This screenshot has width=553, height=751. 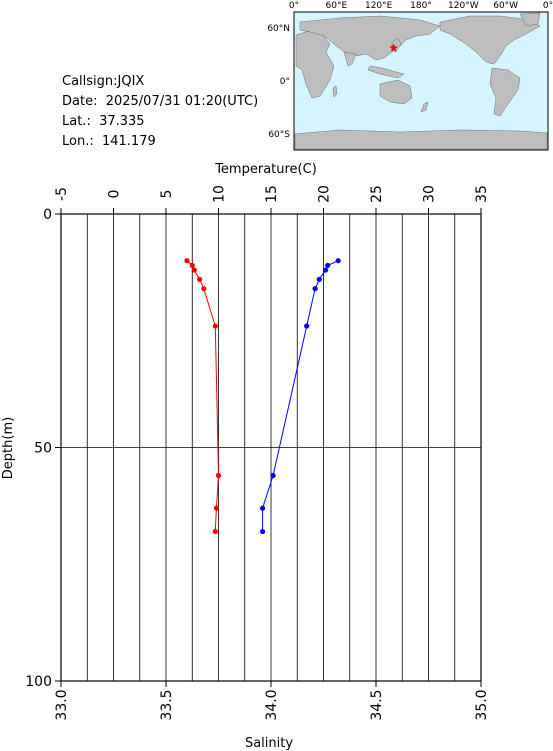 I want to click on date-label: Date: 2025/07/31 01:20(UTC), so click(x=160, y=101).